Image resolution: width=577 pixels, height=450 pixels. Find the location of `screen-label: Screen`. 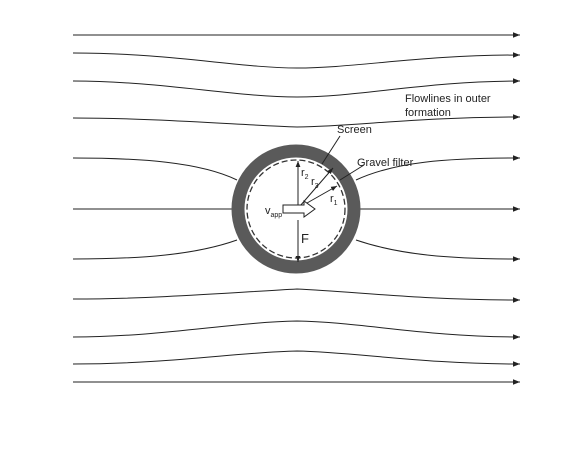

screen-label: Screen is located at coordinates (354, 130).